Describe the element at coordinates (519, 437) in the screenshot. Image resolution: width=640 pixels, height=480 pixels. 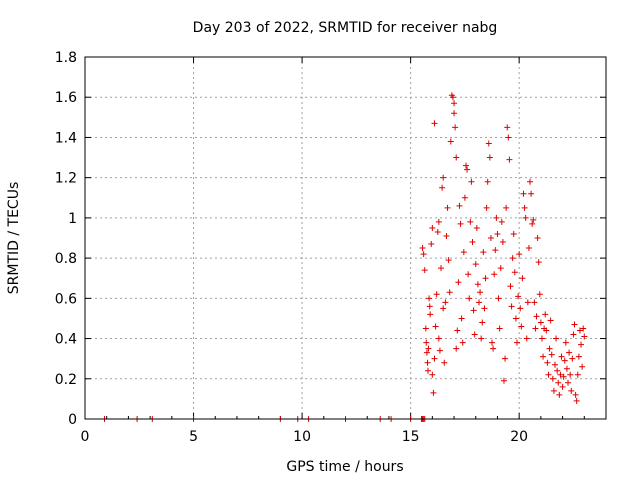
I see `x-tick-label: 20` at that location.